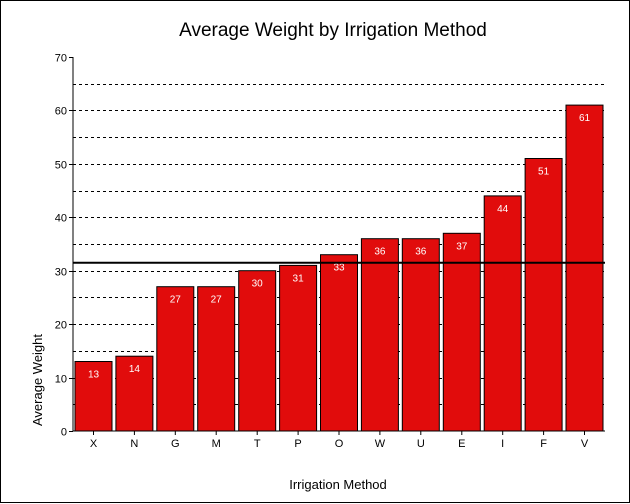 The height and width of the screenshot is (504, 630). What do you see at coordinates (461, 444) in the screenshot?
I see `x-tick-label-E: E` at bounding box center [461, 444].